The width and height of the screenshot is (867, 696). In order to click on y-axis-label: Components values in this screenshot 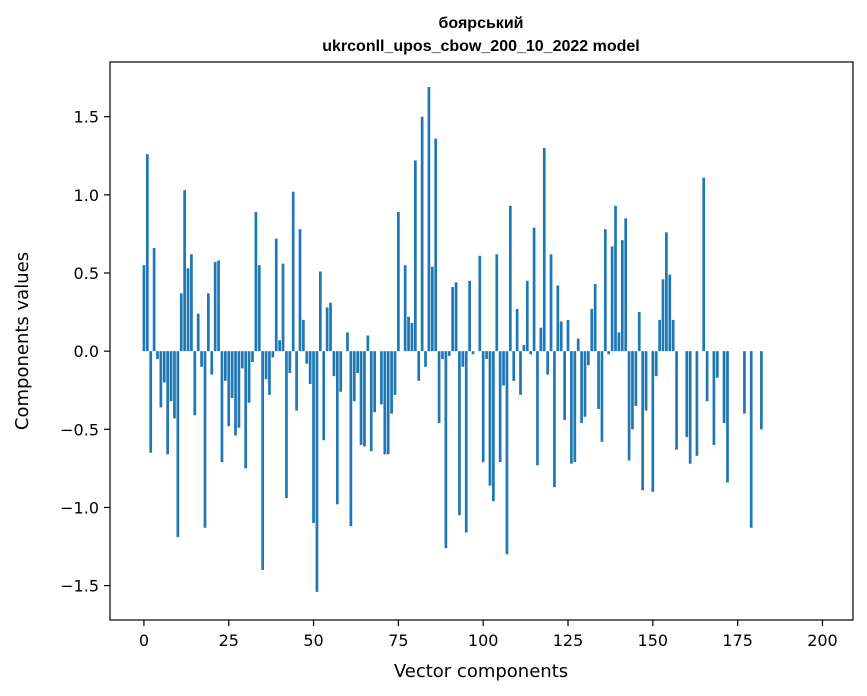, I will do `click(22, 341)`.